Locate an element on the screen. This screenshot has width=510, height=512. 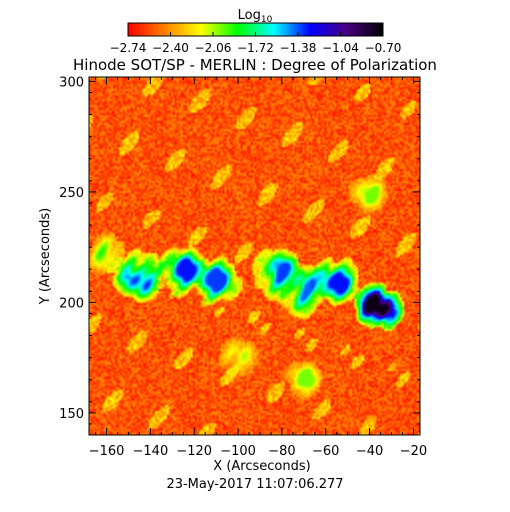
y-axis-label: Y (Arcseconds) is located at coordinates (45, 256).